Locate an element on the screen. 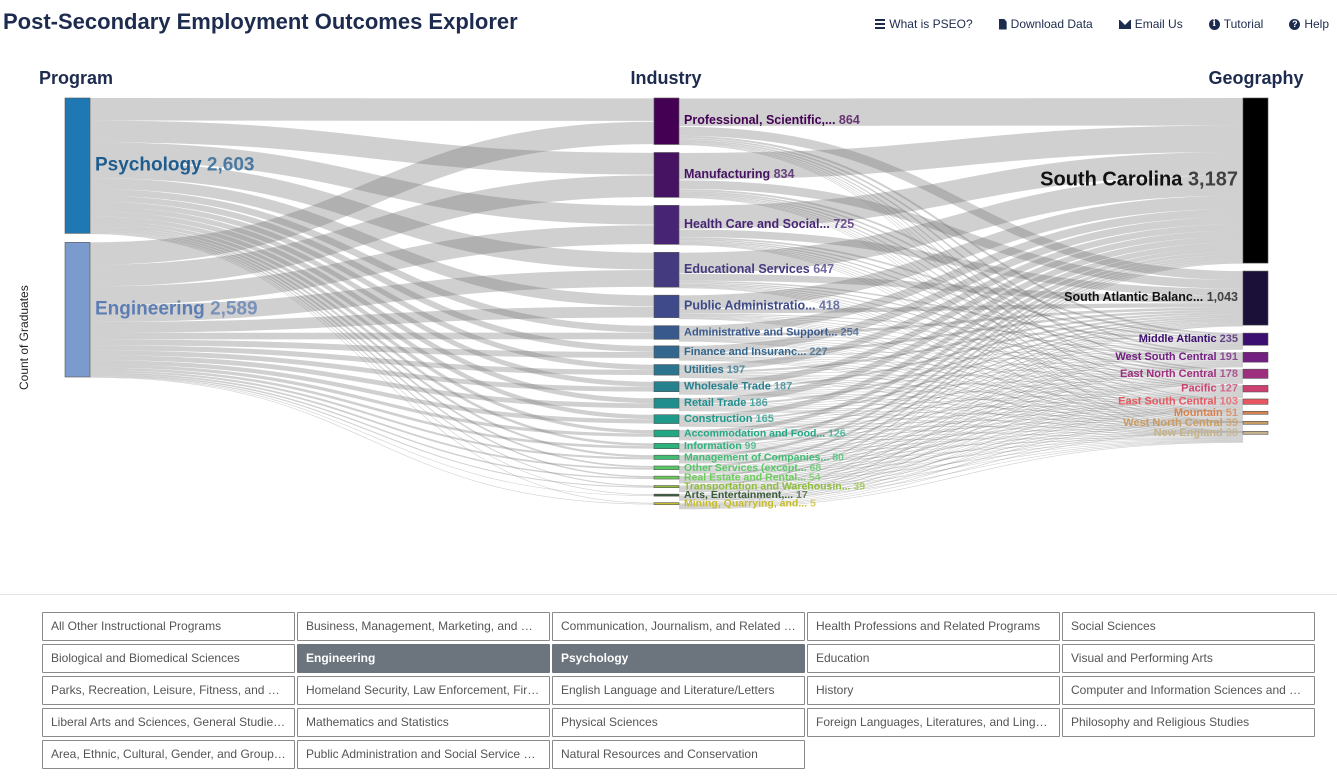 This screenshot has width=1337, height=777. node-name: Utilities is located at coordinates (705, 370).